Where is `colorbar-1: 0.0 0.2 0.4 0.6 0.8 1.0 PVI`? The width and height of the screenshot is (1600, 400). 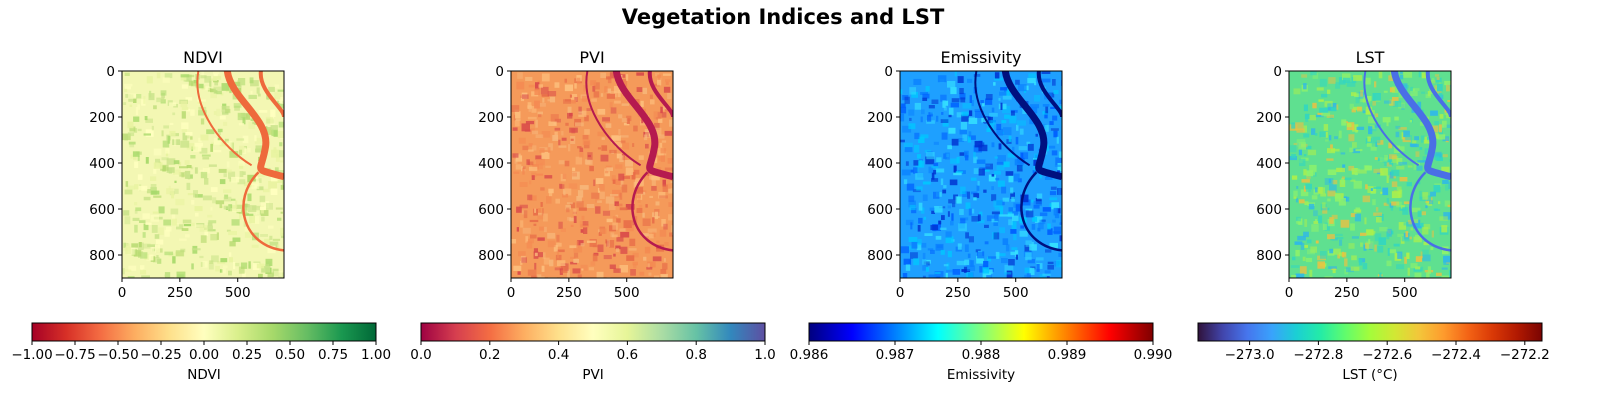
colorbar-1: 0.0 0.2 0.4 0.6 0.8 1.0 PVI is located at coordinates (593, 352).